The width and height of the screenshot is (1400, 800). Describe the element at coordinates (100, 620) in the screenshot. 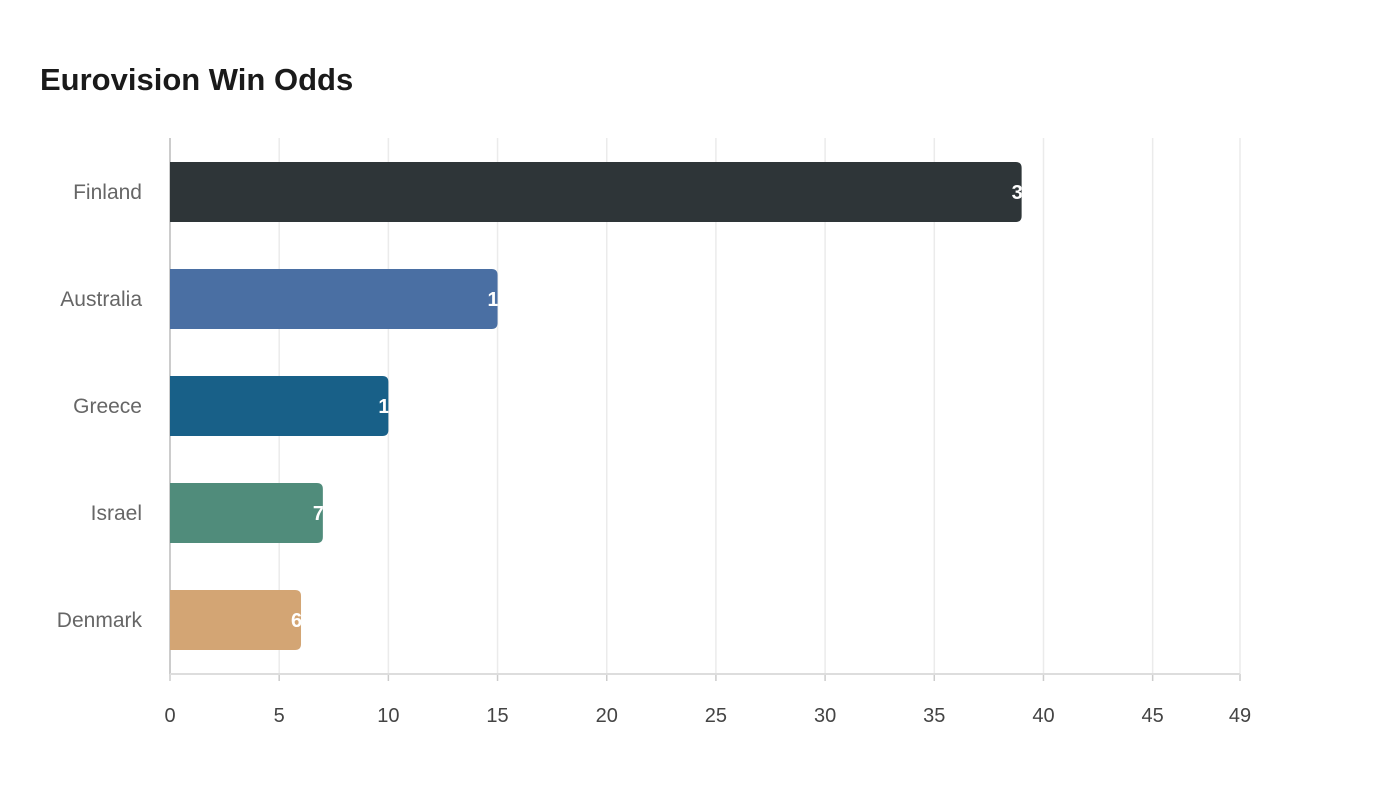

I see `category-label: Denmark` at that location.